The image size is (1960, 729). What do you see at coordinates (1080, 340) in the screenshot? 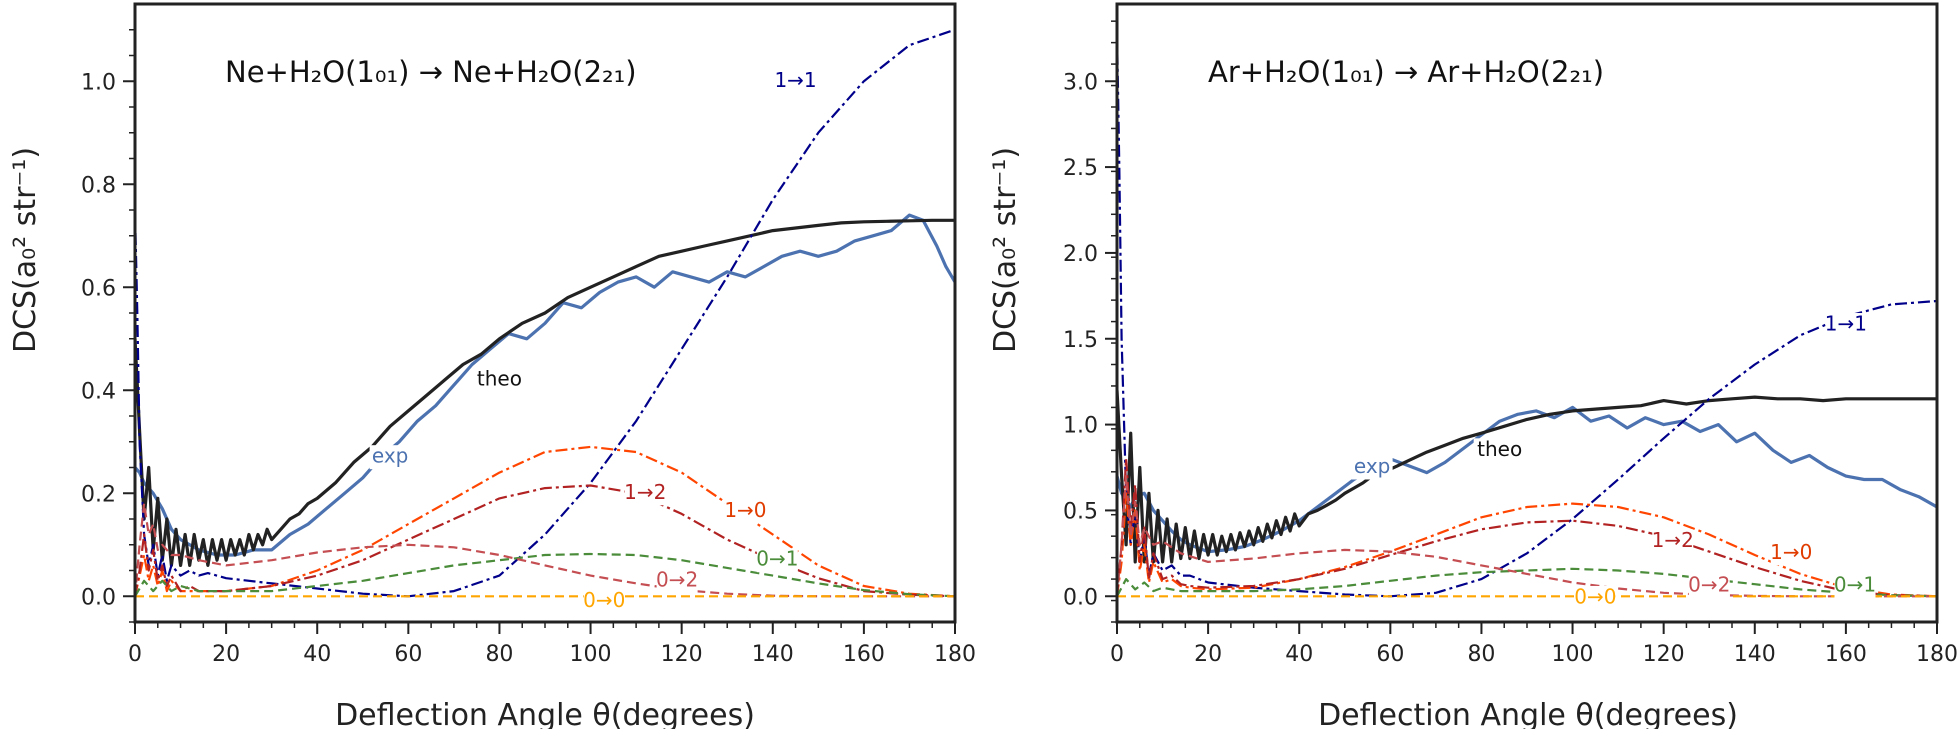
I see `y-tick-label: 1.5` at bounding box center [1080, 340].